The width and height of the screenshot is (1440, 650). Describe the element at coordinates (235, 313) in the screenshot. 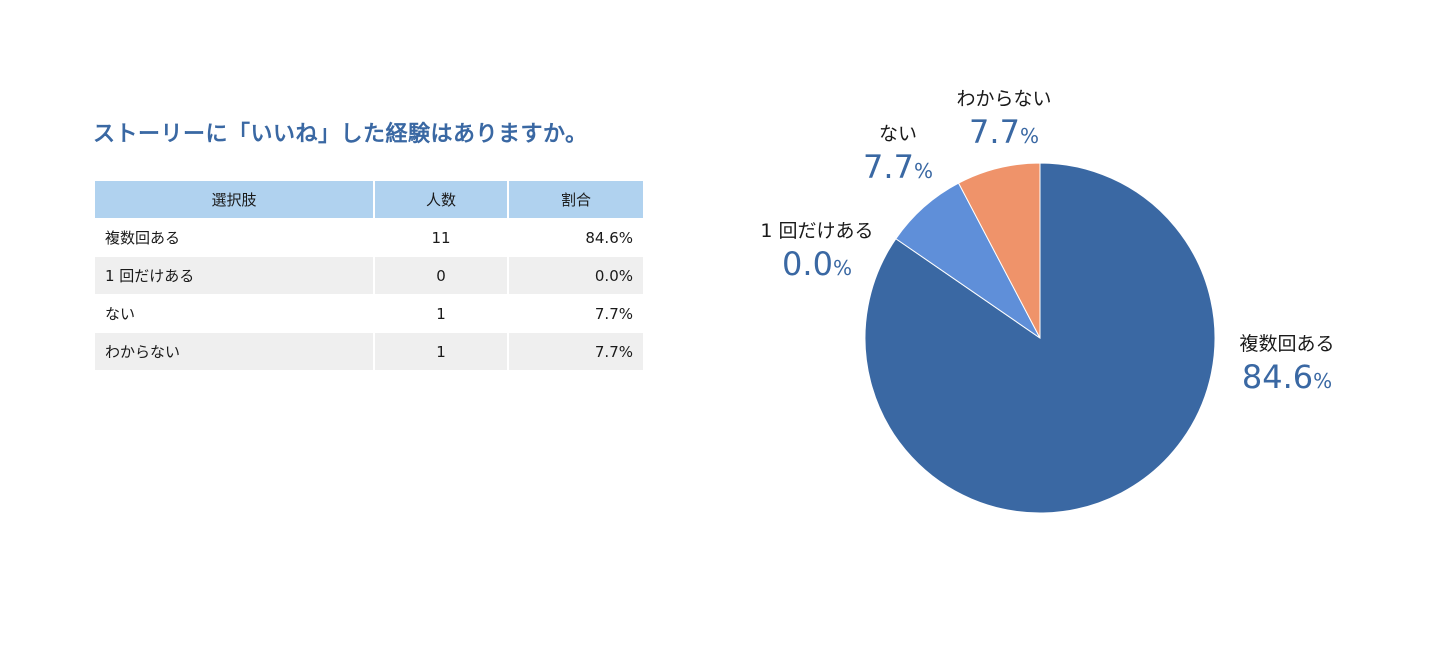

I see `cell-choice: ない` at that location.